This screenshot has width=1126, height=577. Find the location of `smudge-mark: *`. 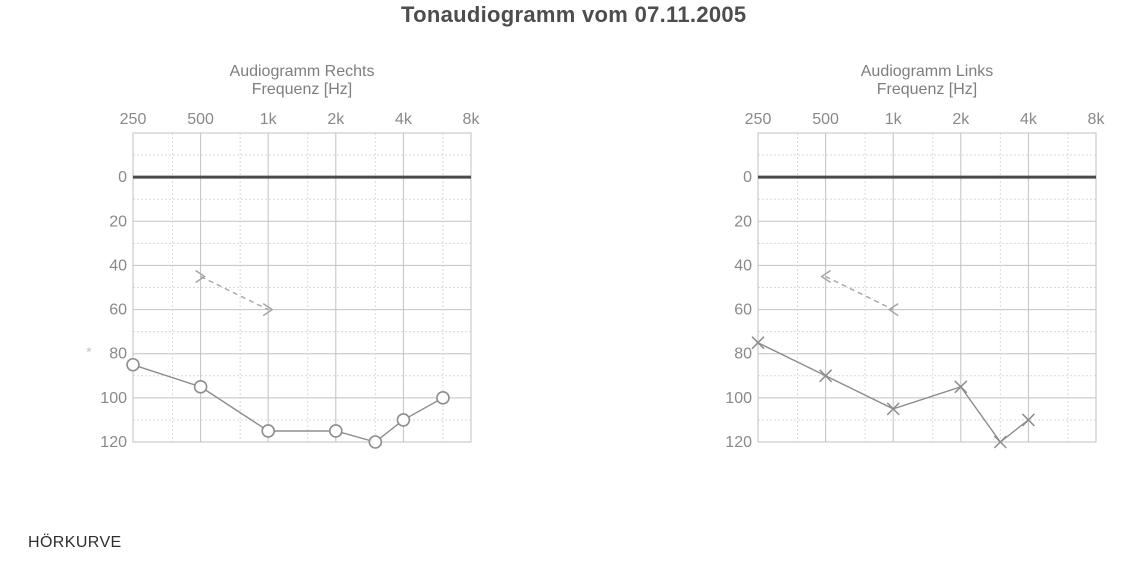

smudge-mark: * is located at coordinates (89, 352).